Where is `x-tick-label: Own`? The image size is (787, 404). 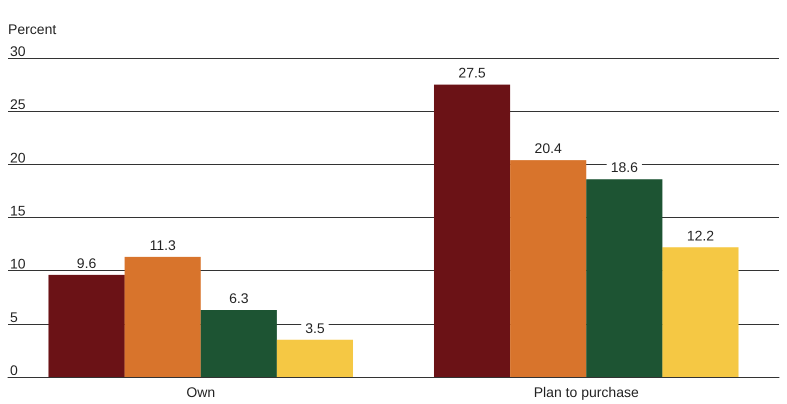 x-tick-label: Own is located at coordinates (201, 392).